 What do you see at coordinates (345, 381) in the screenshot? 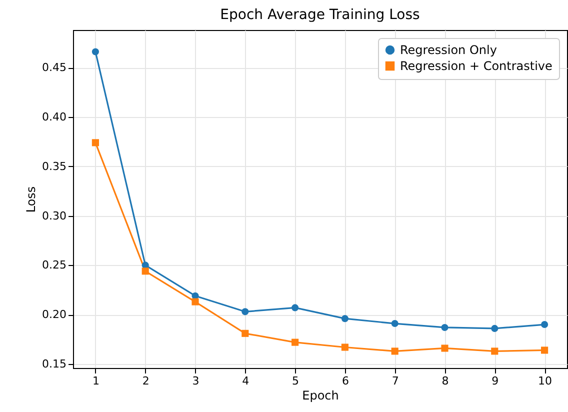
I see `x-tick-label: 6` at bounding box center [345, 381].